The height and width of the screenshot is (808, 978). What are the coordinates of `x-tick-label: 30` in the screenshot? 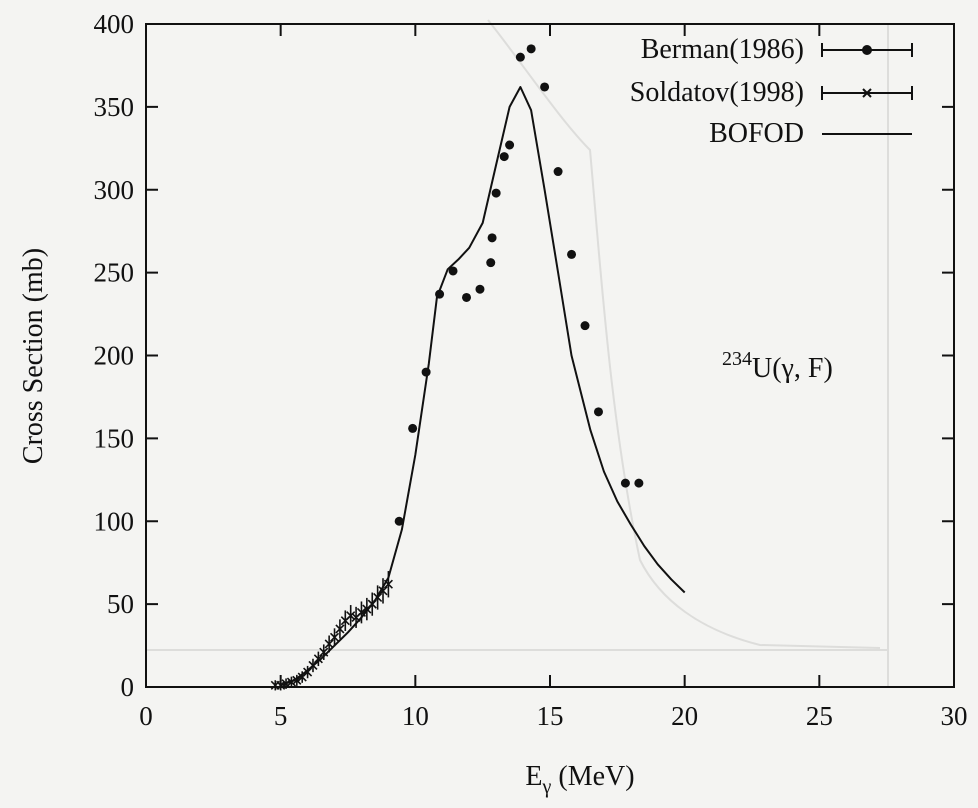 It's located at (954, 716).